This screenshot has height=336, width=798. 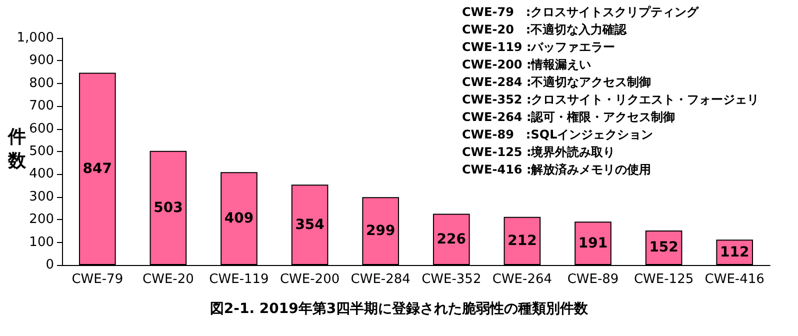 I want to click on data-label: 299, so click(x=381, y=231).